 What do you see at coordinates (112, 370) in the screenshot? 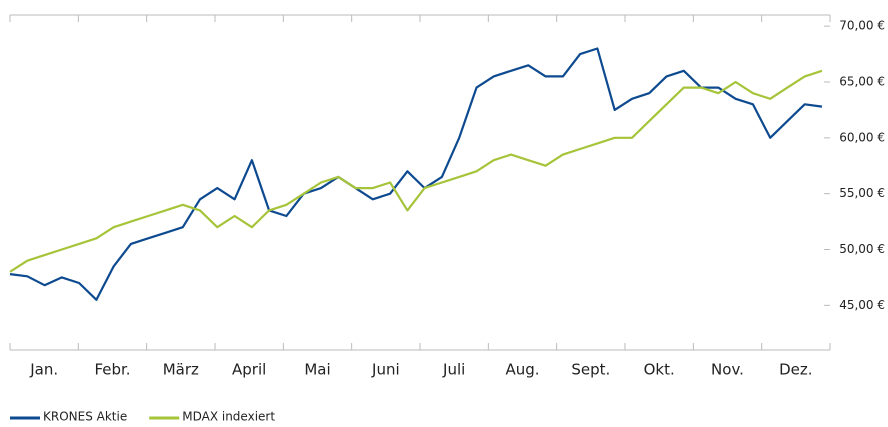
I see `x-tick-label: Febr.` at bounding box center [112, 370].